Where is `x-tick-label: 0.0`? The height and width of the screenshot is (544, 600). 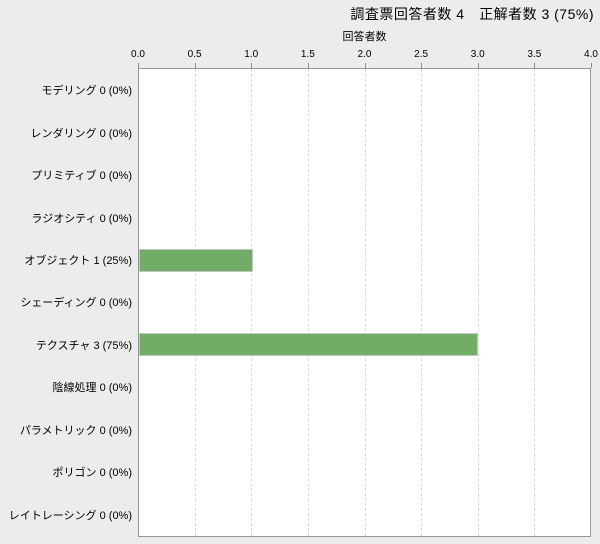
x-tick-label: 0.0 is located at coordinates (138, 54).